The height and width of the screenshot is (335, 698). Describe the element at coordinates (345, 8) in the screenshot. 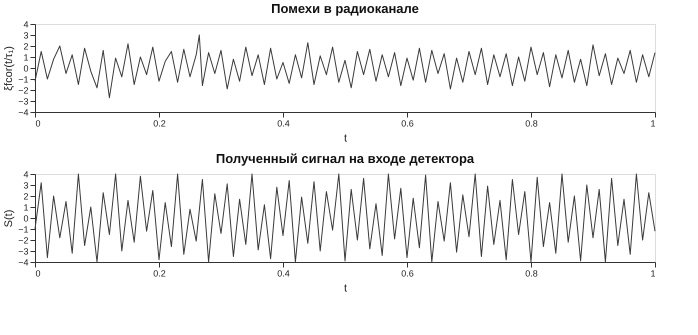

I see `chart-title: Помехи в радиоканале` at that location.